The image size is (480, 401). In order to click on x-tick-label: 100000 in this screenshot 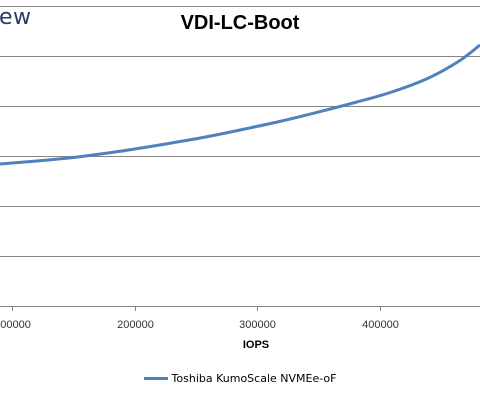, I will do `click(15, 325)`.